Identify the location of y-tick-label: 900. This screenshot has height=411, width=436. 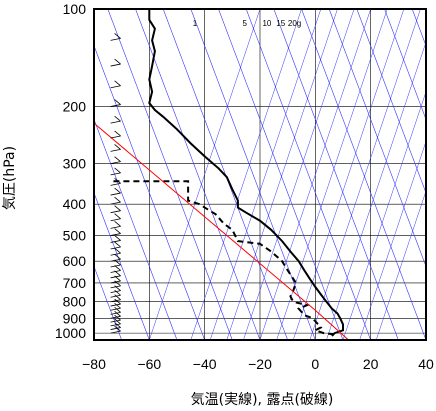
(75, 318).